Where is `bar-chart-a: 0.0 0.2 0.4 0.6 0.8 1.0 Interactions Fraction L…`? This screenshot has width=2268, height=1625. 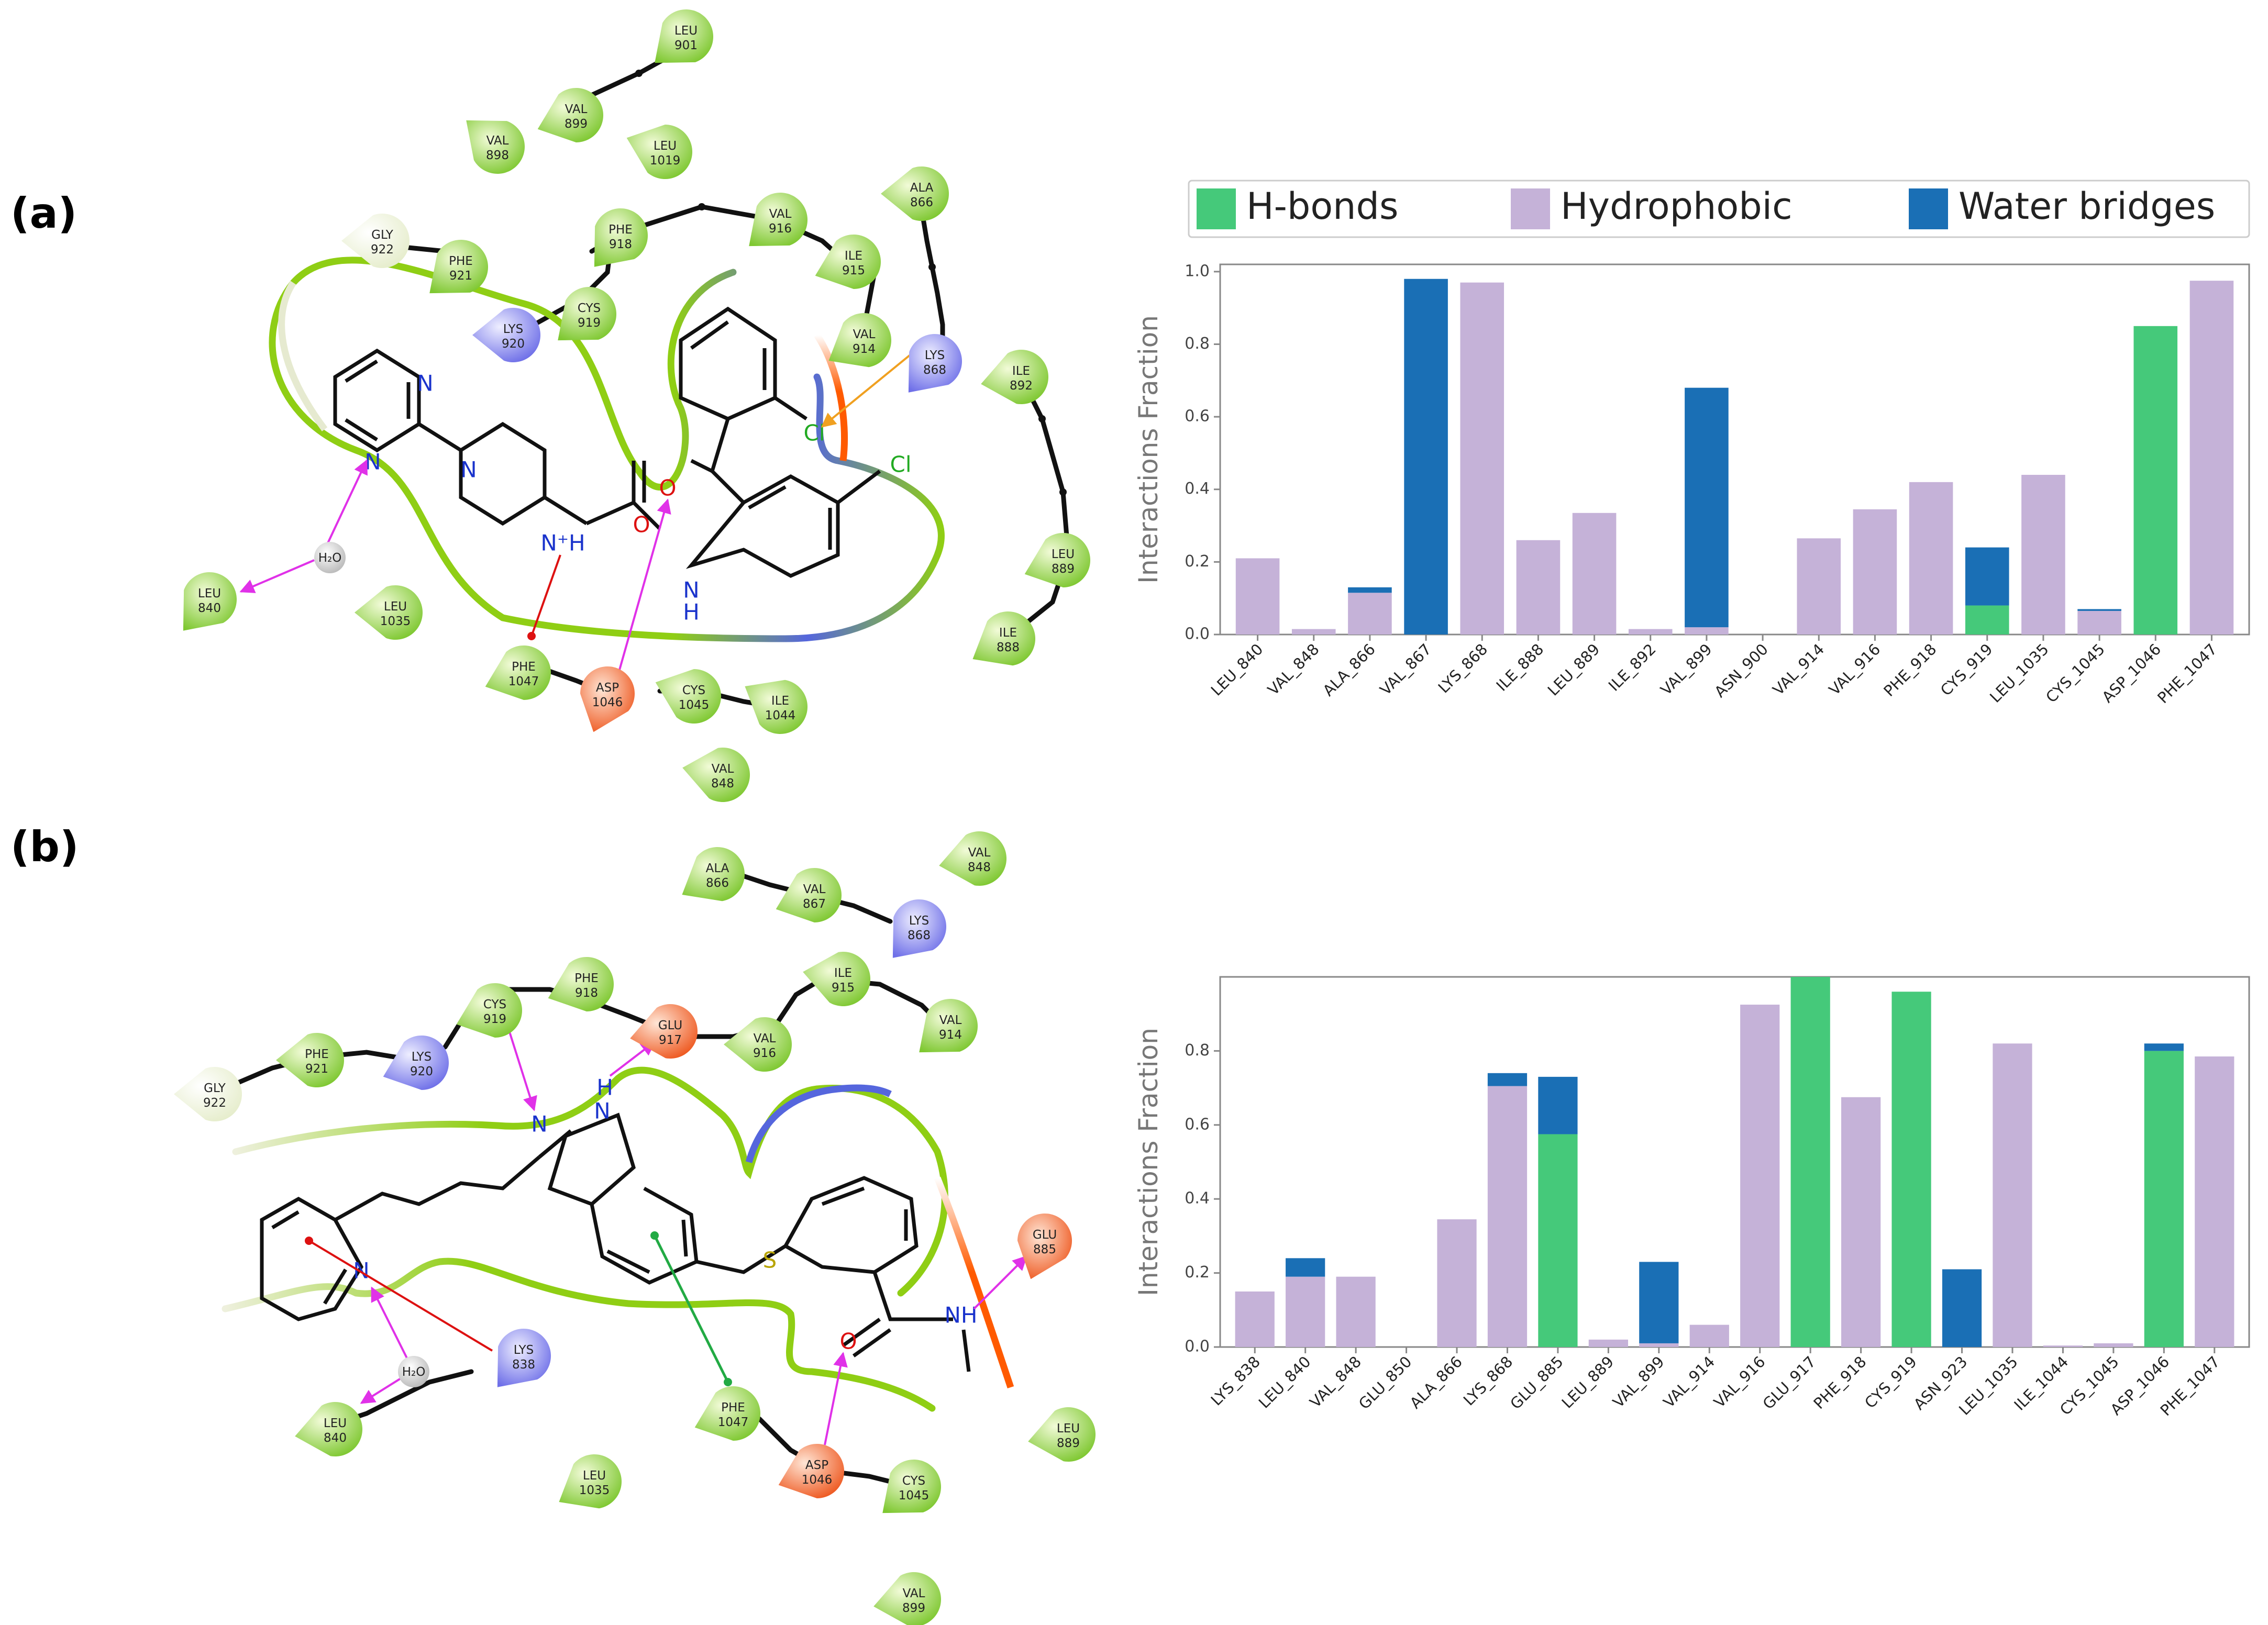
bar-chart-a: 0.0 0.2 0.4 0.6 0.8 1.0 Interactions Fraction L… is located at coordinates (1691, 484).